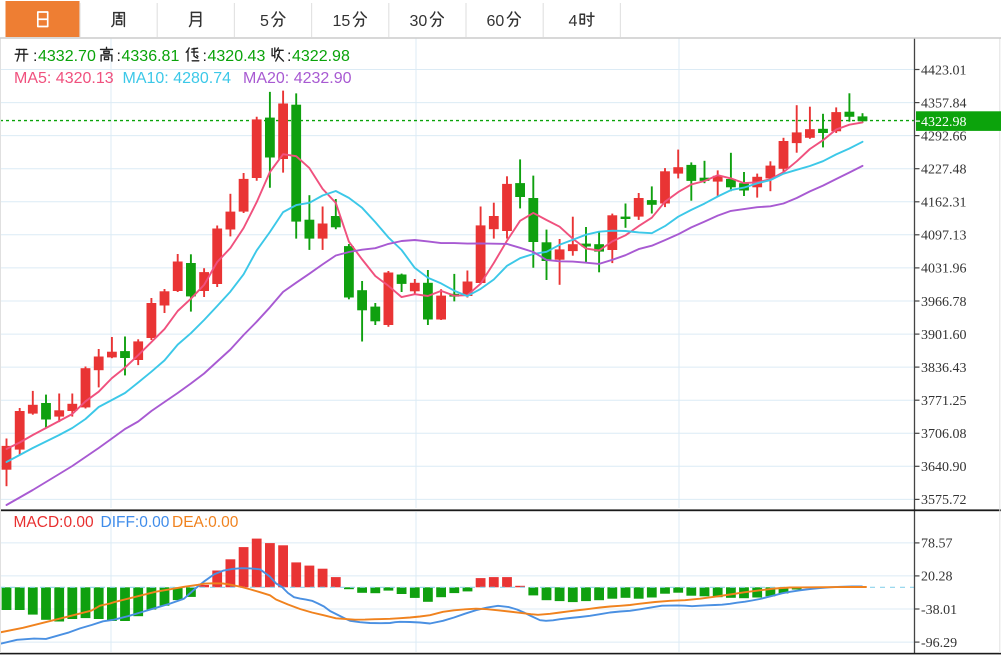  I want to click on svg-text: DEA:0.00, so click(205, 522).